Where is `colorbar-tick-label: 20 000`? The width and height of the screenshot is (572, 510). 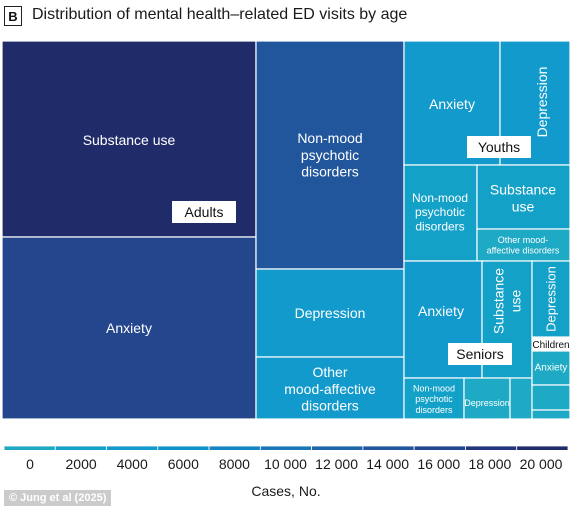 colorbar-tick-label: 20 000 is located at coordinates (541, 464).